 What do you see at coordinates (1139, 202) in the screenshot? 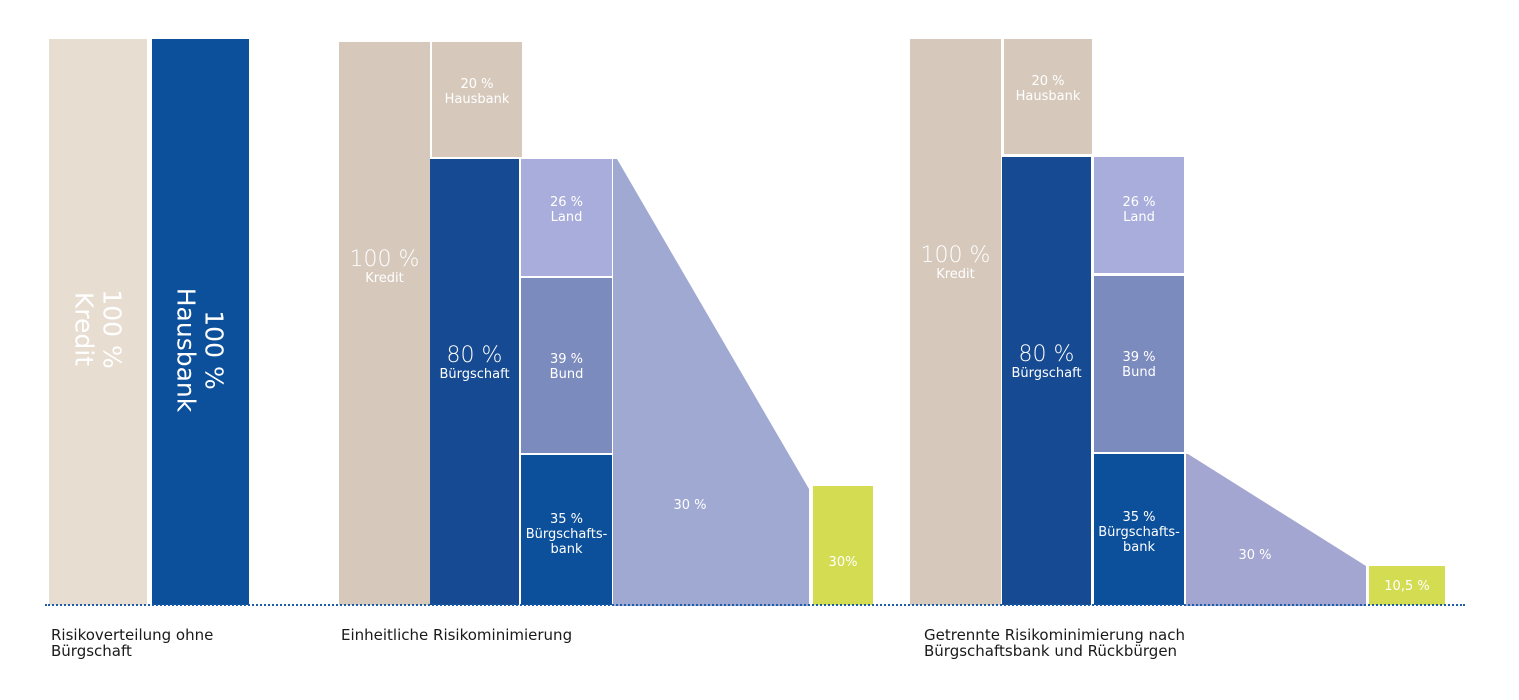
I see `s3-land-pct: 26 %` at bounding box center [1139, 202].